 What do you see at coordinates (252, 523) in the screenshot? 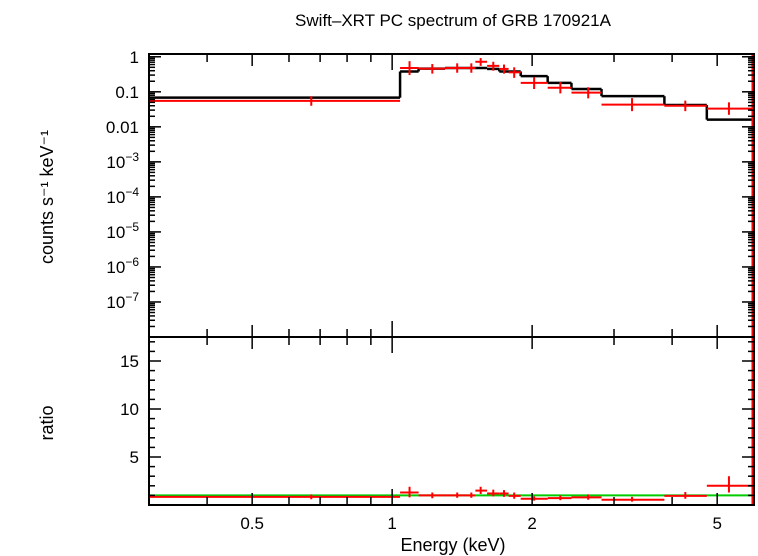
I see `x-tick-label-0: 0.5` at bounding box center [252, 523].